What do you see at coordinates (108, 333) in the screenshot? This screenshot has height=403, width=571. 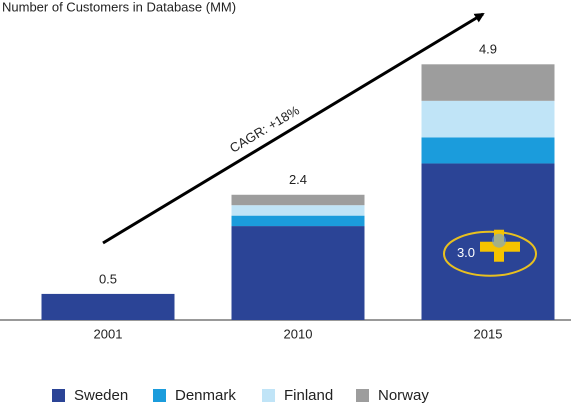 I see `x-tick-label: 2001` at bounding box center [108, 333].